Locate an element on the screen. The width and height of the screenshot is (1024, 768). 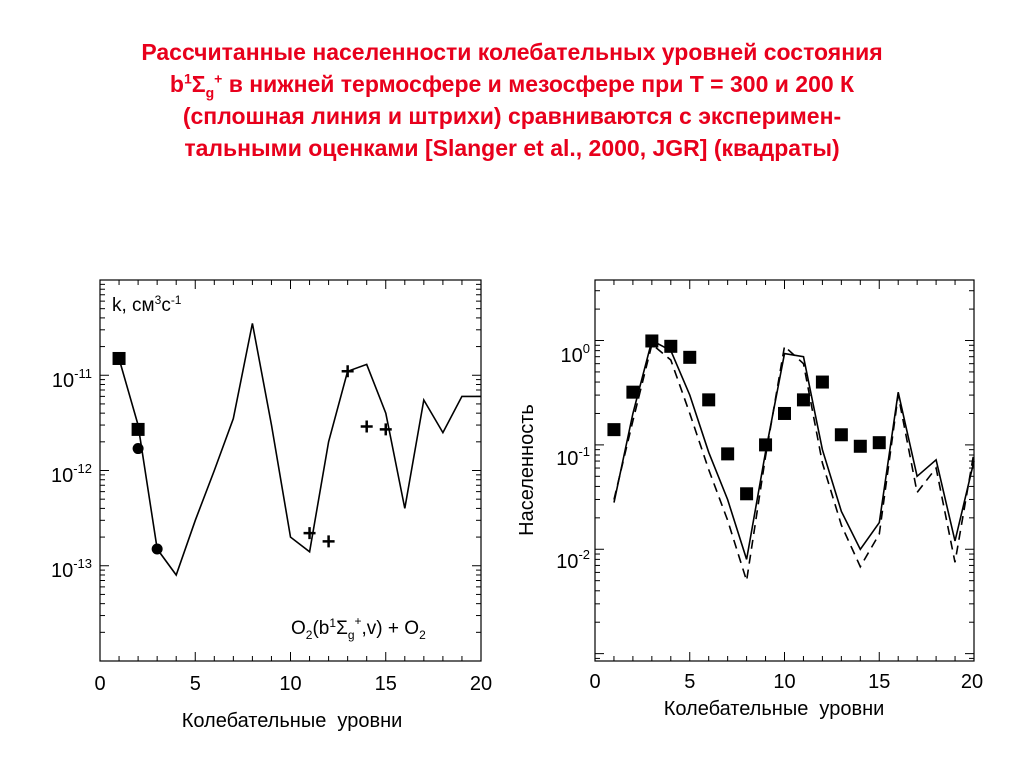
right-x-tick-label-15: 15 is located at coordinates (879, 682).